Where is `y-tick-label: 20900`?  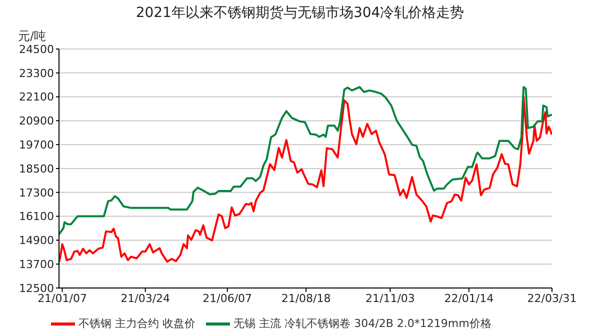 y-tick-label: 20900 is located at coordinates (36, 121).